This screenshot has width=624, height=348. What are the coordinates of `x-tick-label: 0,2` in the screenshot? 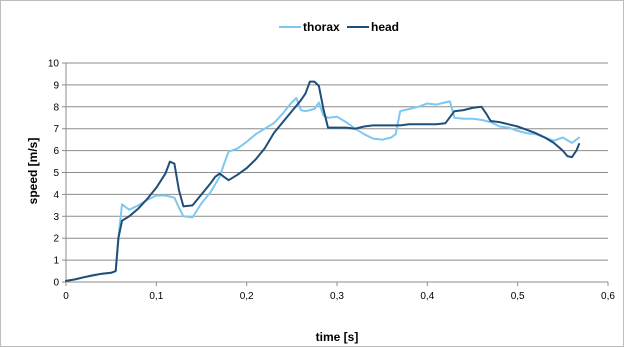 It's located at (247, 296).